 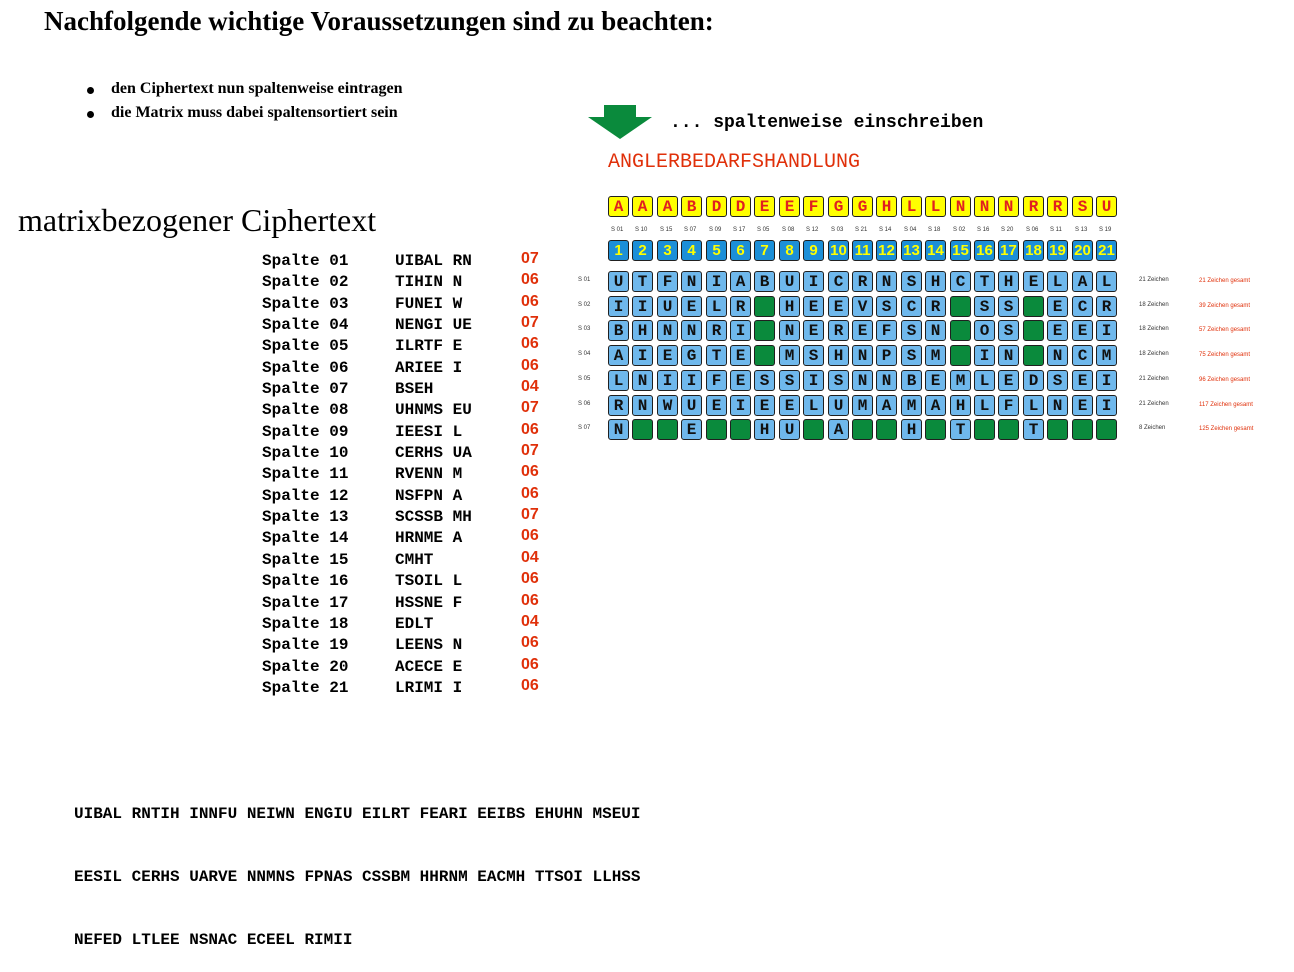 I want to click on column-label: Spalte 04, so click(x=305, y=325).